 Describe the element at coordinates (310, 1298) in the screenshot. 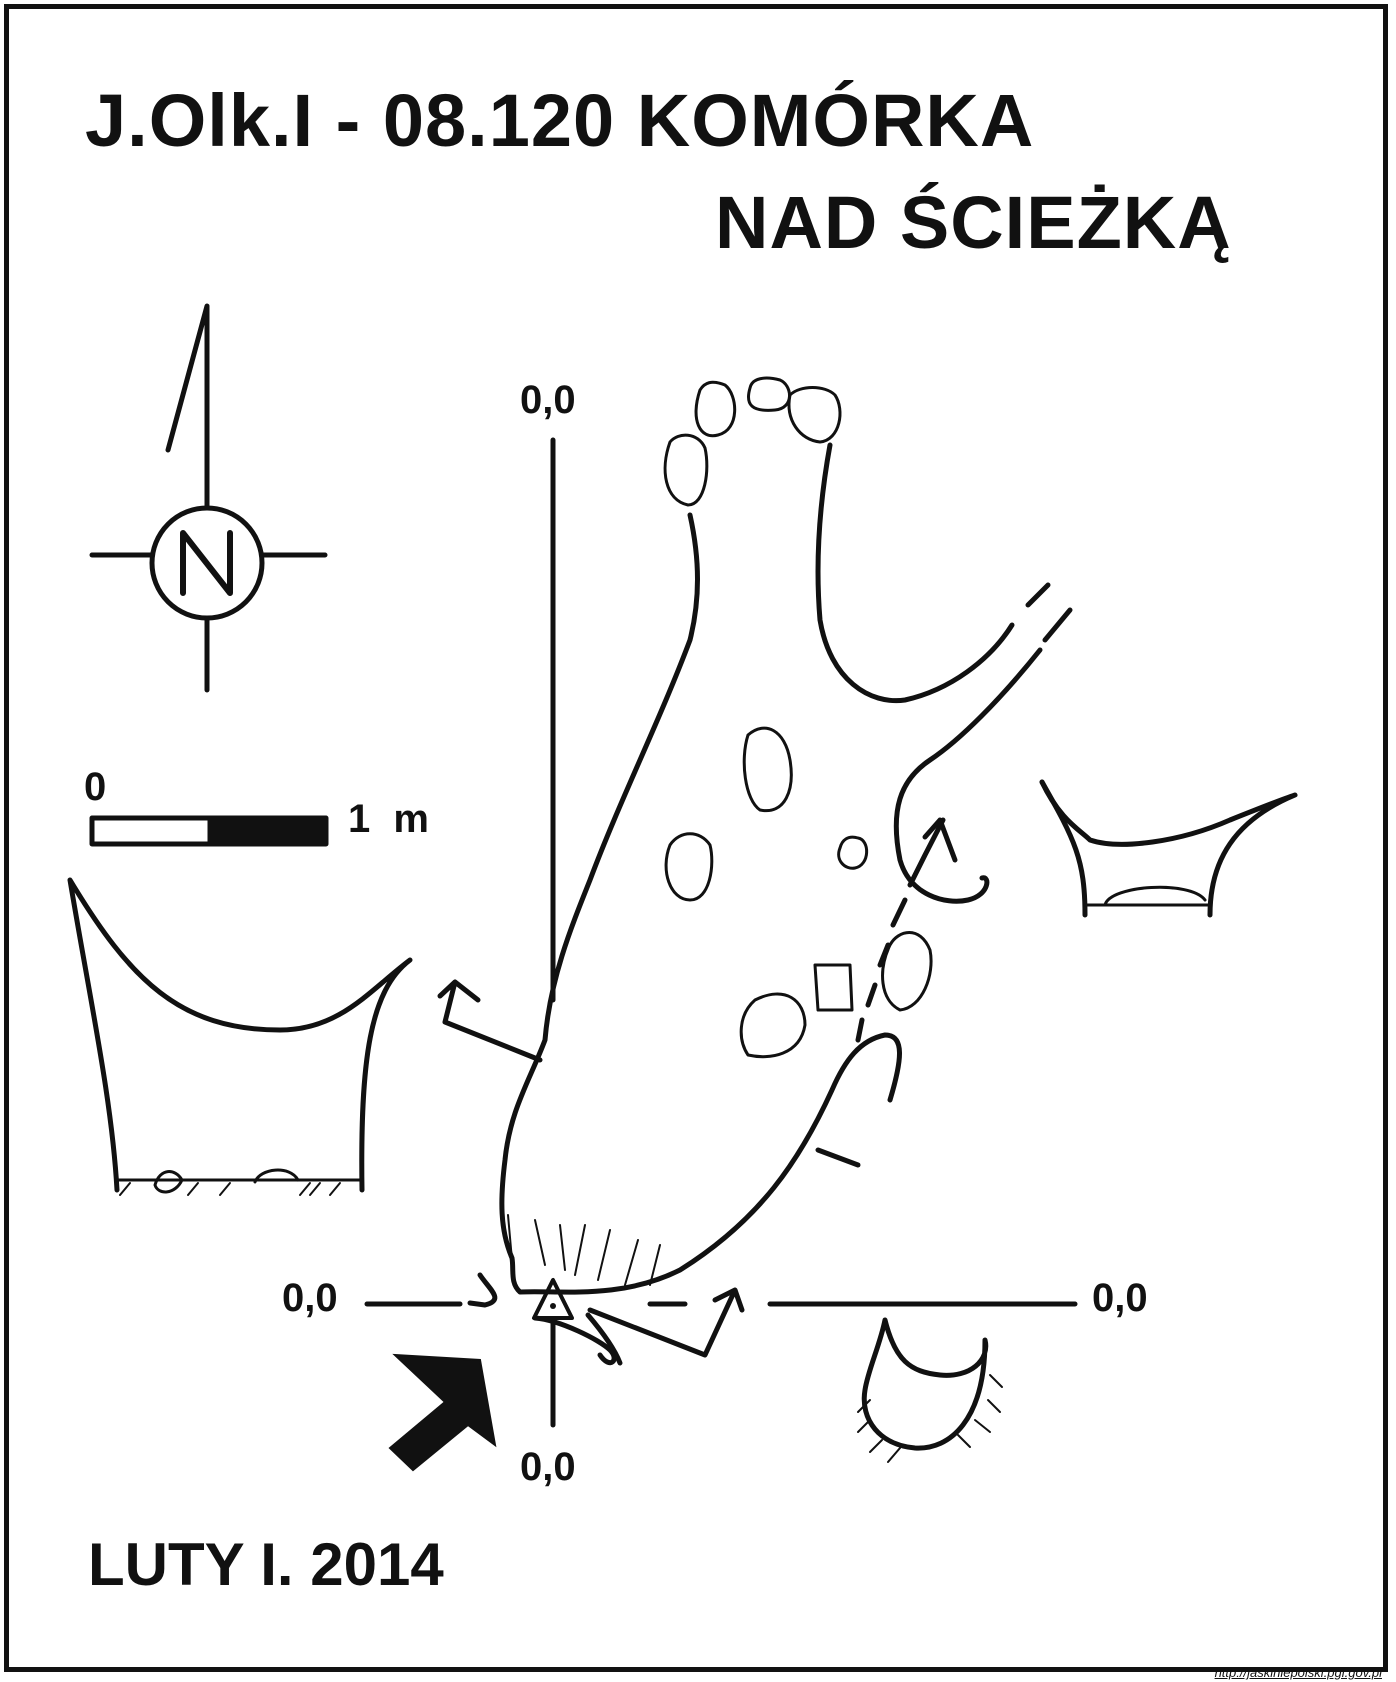

I see `datum-label-left: 0,0` at that location.